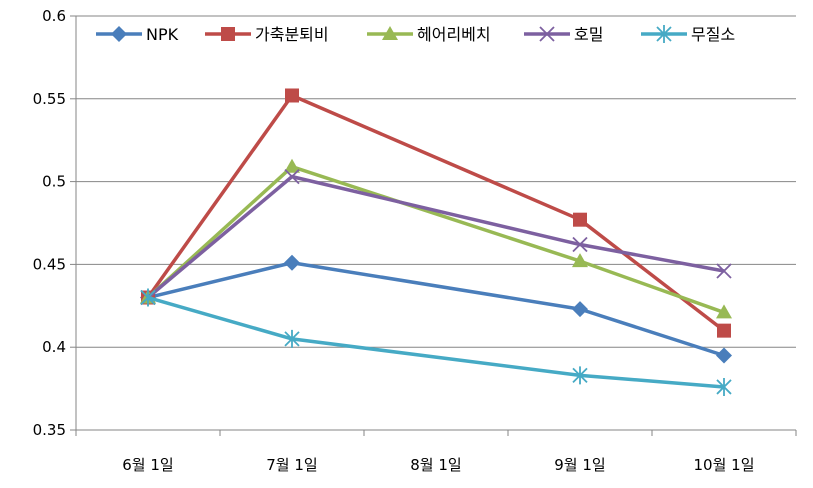 The height and width of the screenshot is (488, 813). What do you see at coordinates (291, 465) in the screenshot?
I see `x-tick-label: 7월 1일` at bounding box center [291, 465].